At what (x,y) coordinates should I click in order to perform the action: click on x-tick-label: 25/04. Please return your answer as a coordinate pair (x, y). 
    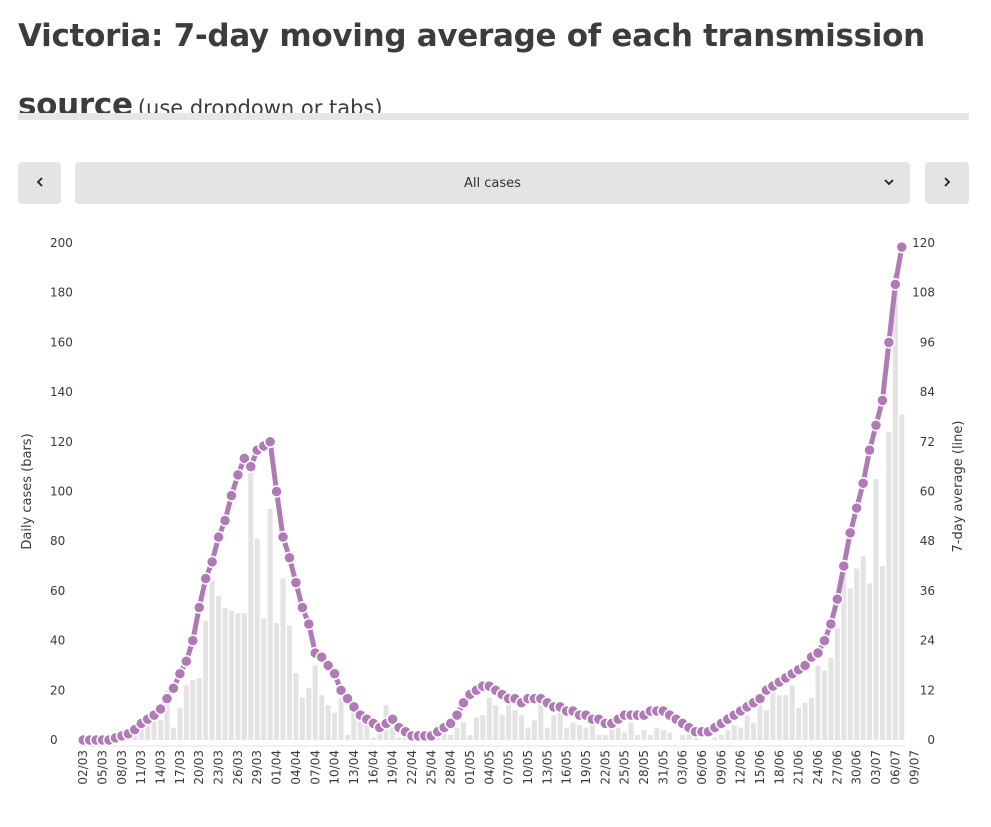
    Looking at the image, I should click on (431, 767).